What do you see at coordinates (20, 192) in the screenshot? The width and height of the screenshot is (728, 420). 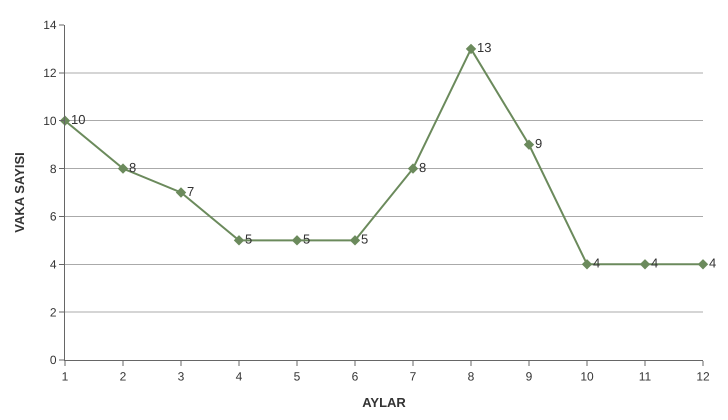 I see `y-axis-title: VAKA SAYISI` at bounding box center [20, 192].